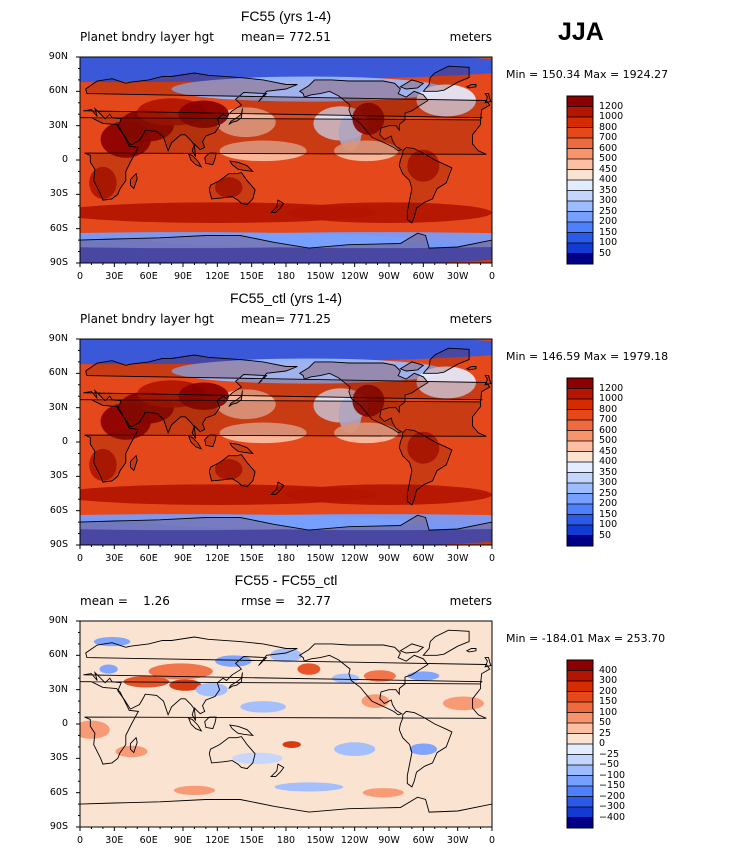 This screenshot has height=852, width=733. Describe the element at coordinates (58, 262) in the screenshot. I see `lat-label: 90S` at that location.